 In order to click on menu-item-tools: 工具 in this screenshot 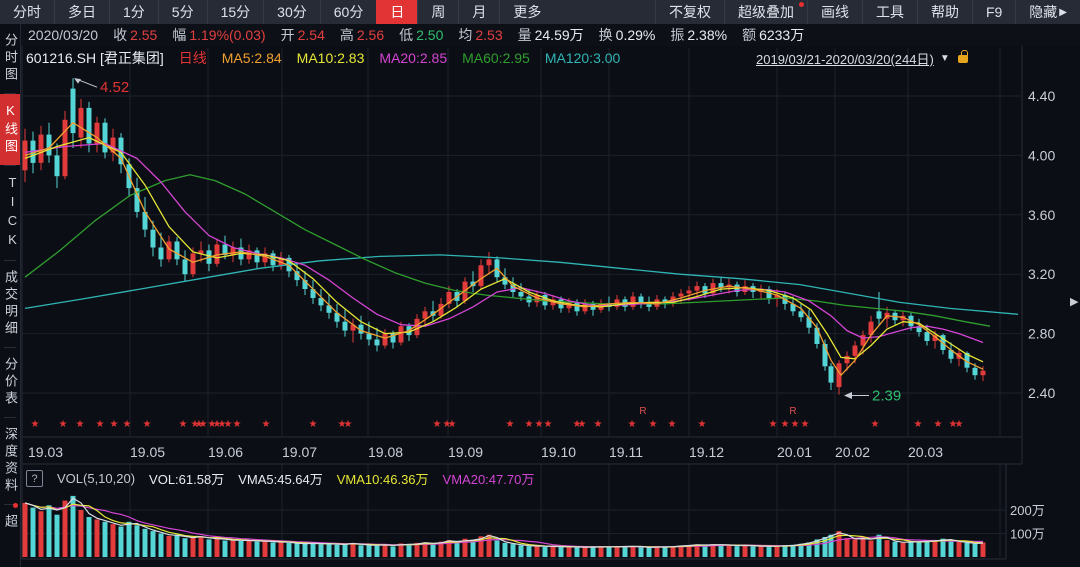, I will do `click(889, 12)`.